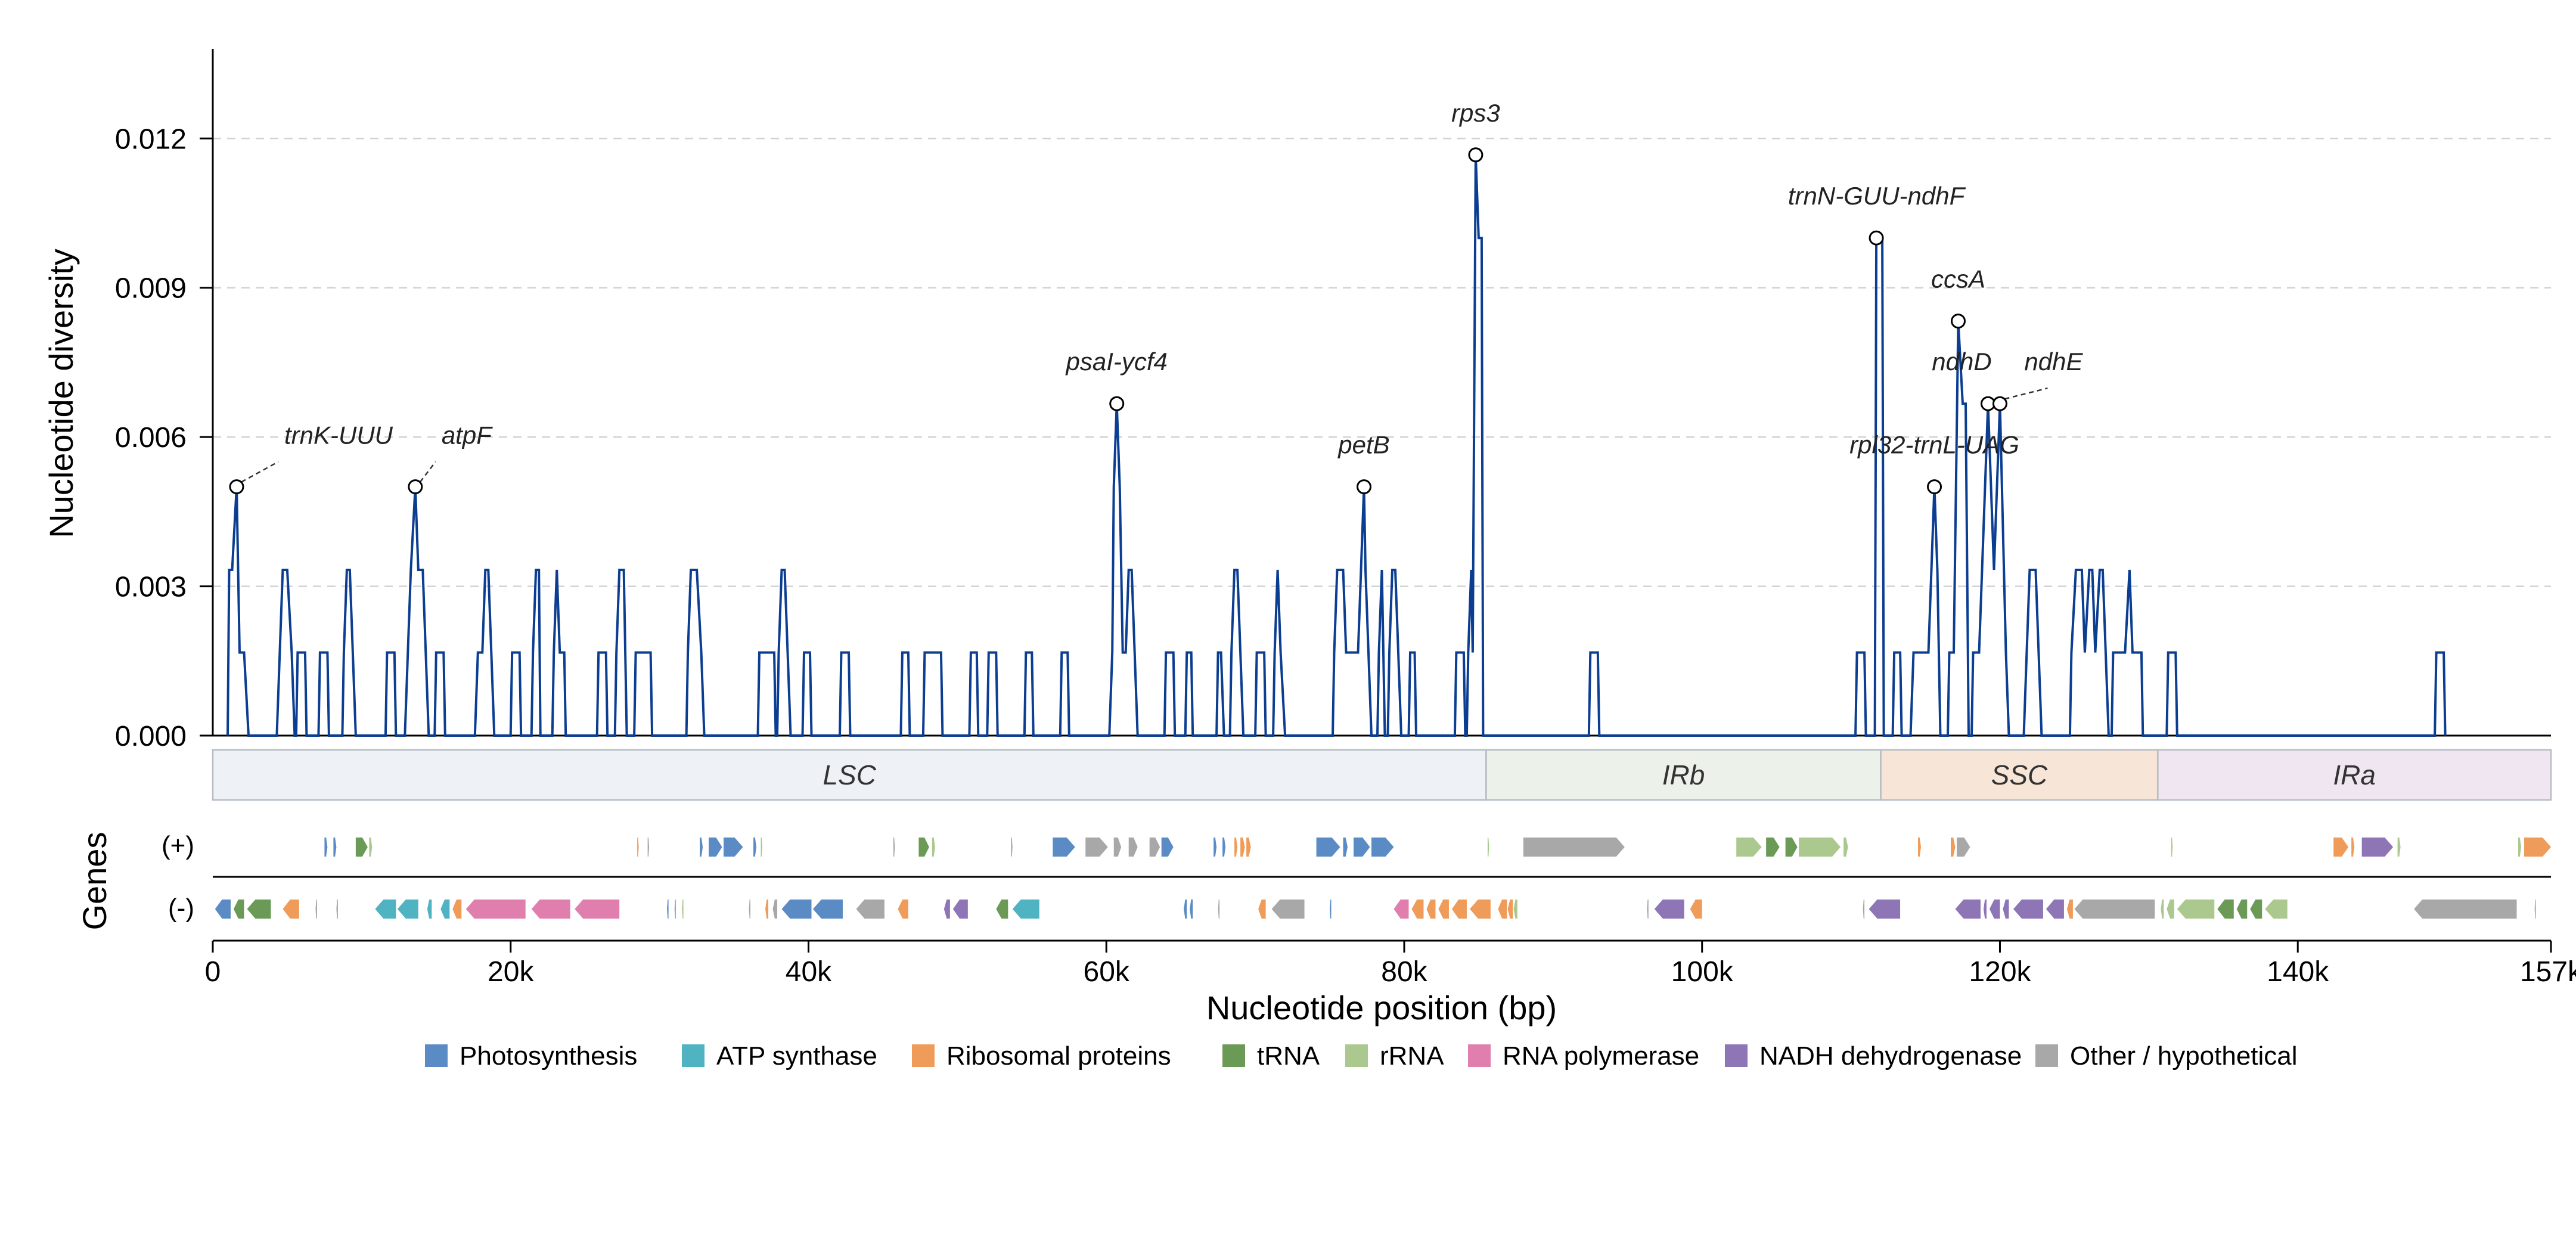 The height and width of the screenshot is (1253, 2576). Describe the element at coordinates (338, 435) in the screenshot. I see `peak-label: trnK-UUU` at that location.